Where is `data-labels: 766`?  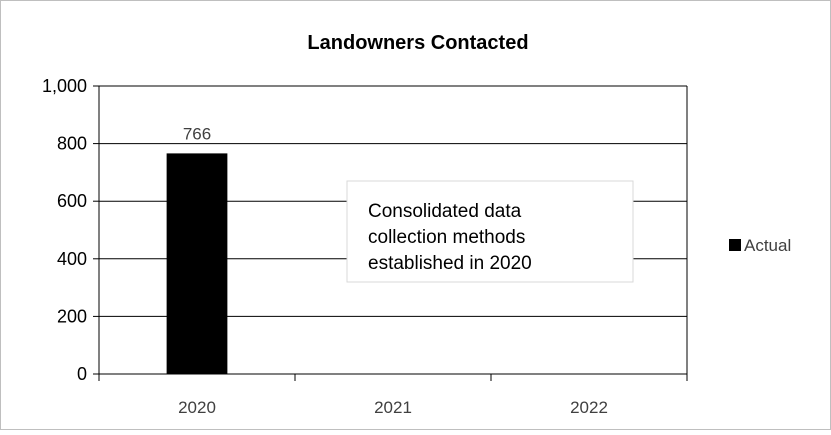
data-labels: 766 is located at coordinates (197, 133).